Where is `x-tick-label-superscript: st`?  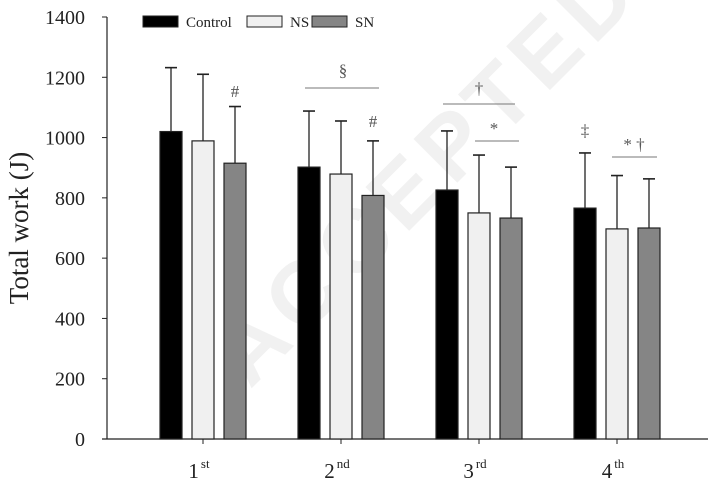
x-tick-label-superscript: st is located at coordinates (205, 463).